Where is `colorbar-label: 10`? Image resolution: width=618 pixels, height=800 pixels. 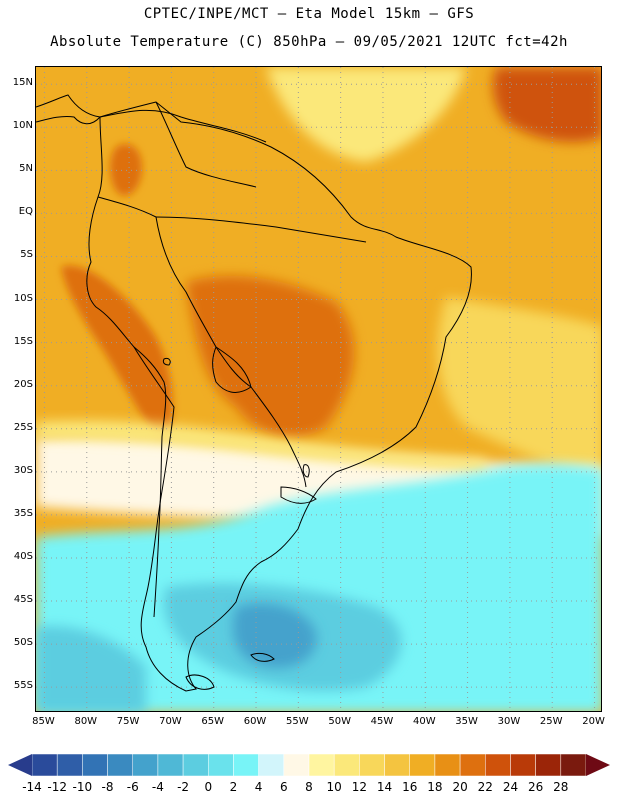 colorbar-label: 10 is located at coordinates (334, 787).